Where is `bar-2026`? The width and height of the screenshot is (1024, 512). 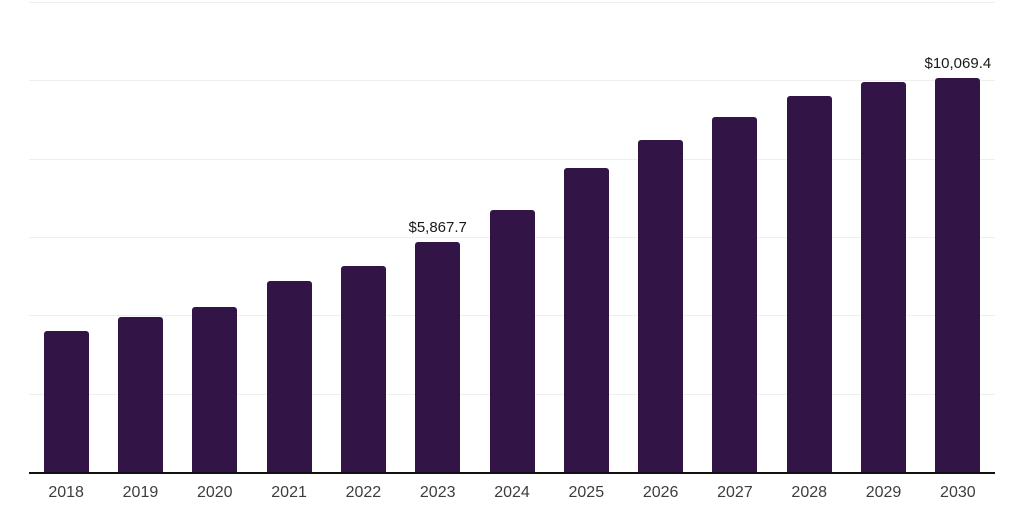
bar-2026 is located at coordinates (661, 306).